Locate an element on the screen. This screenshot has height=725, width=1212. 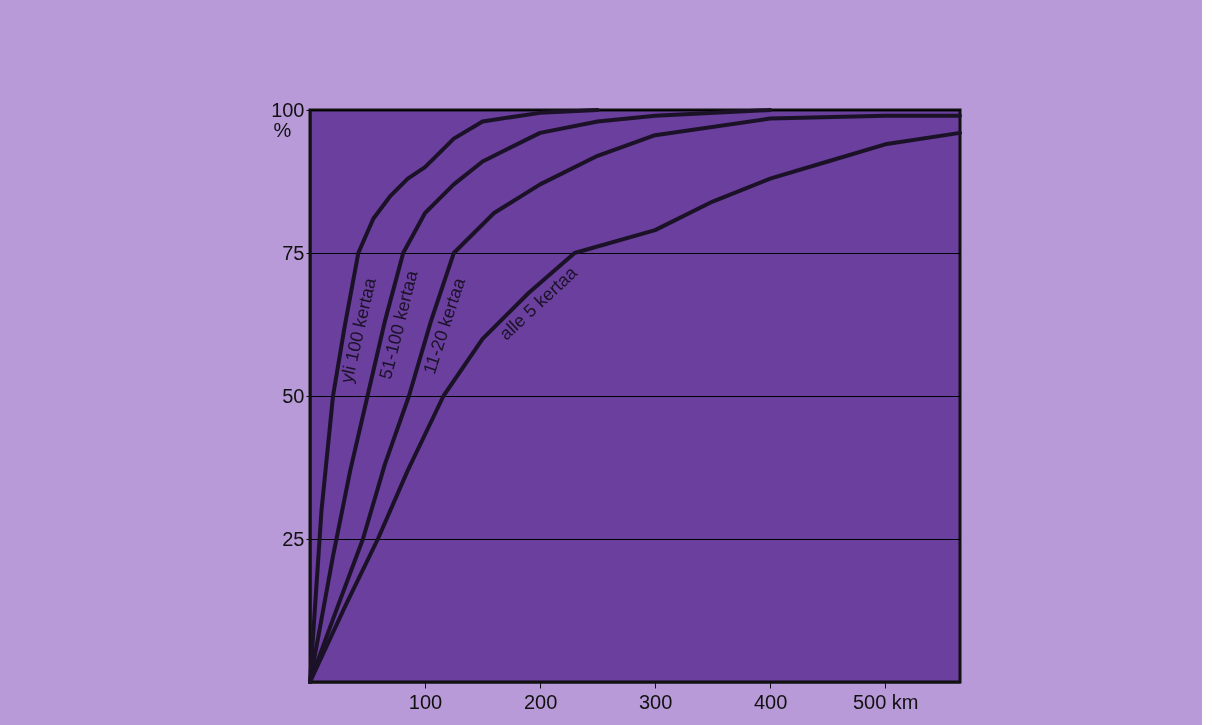
x-tick-label: 400 is located at coordinates (770, 701).